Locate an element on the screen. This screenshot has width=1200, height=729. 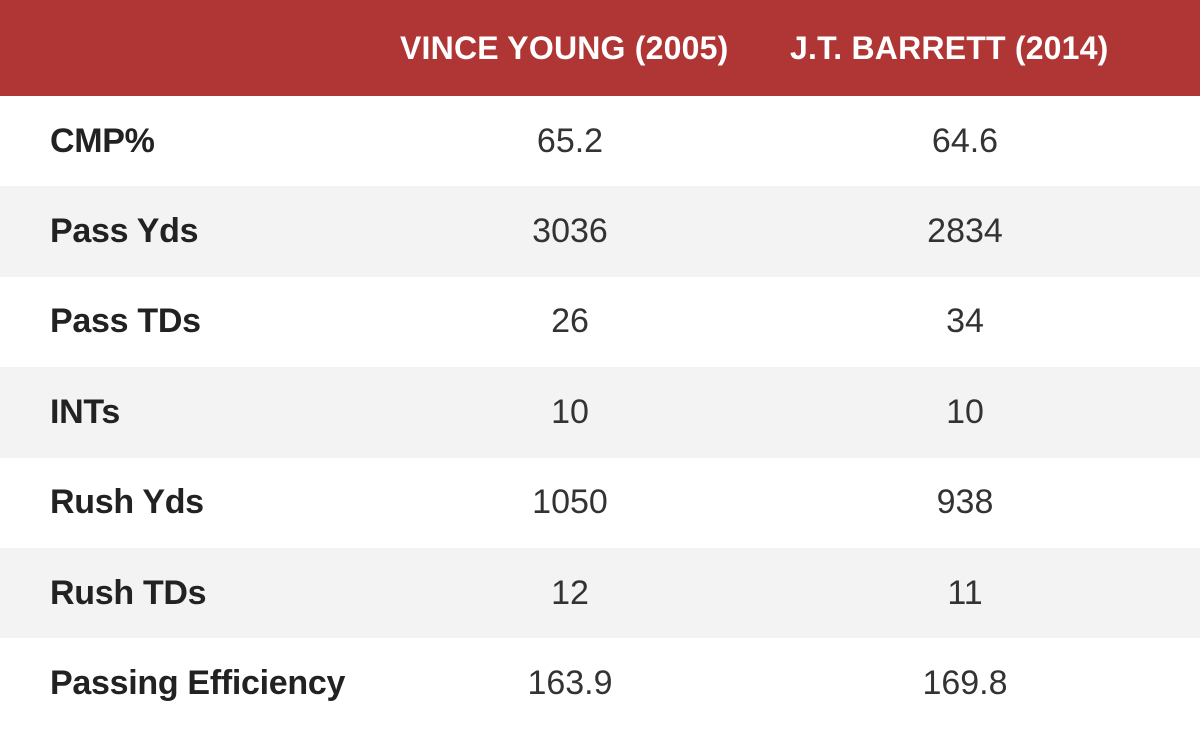
table-row: Passing Efficiency 163.9 169.8 is located at coordinates (600, 683).